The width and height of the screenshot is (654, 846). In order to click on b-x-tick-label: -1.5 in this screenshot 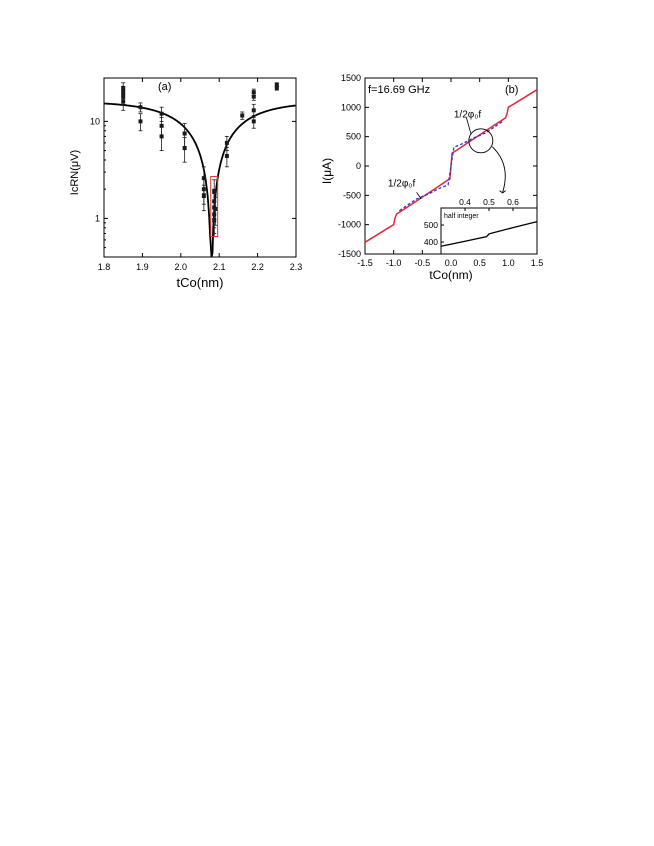, I will do `click(365, 263)`.